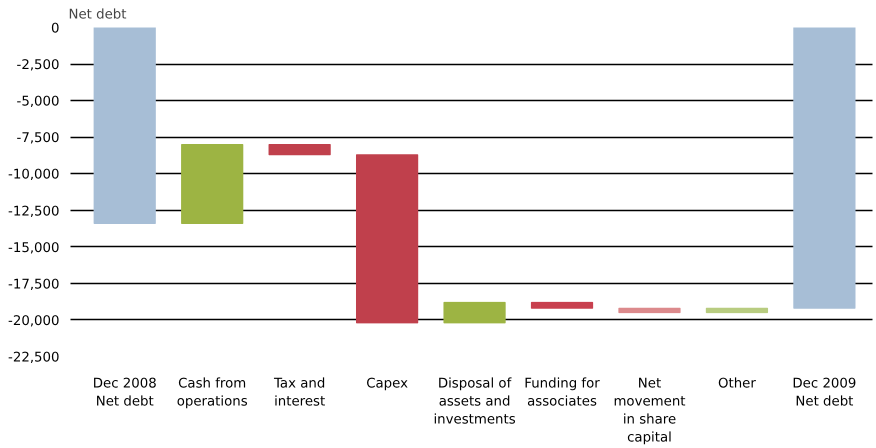 This screenshot has height=448, width=876. Describe the element at coordinates (38, 102) in the screenshot. I see `y-tick-label: -5,000` at that location.